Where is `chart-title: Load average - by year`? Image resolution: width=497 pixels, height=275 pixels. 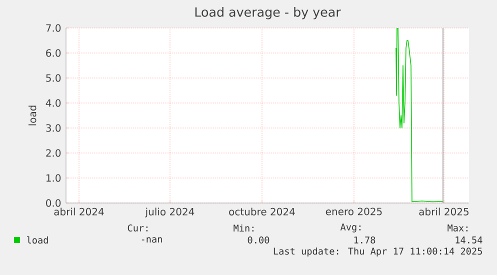 chart-title: Load average - by year is located at coordinates (268, 13).